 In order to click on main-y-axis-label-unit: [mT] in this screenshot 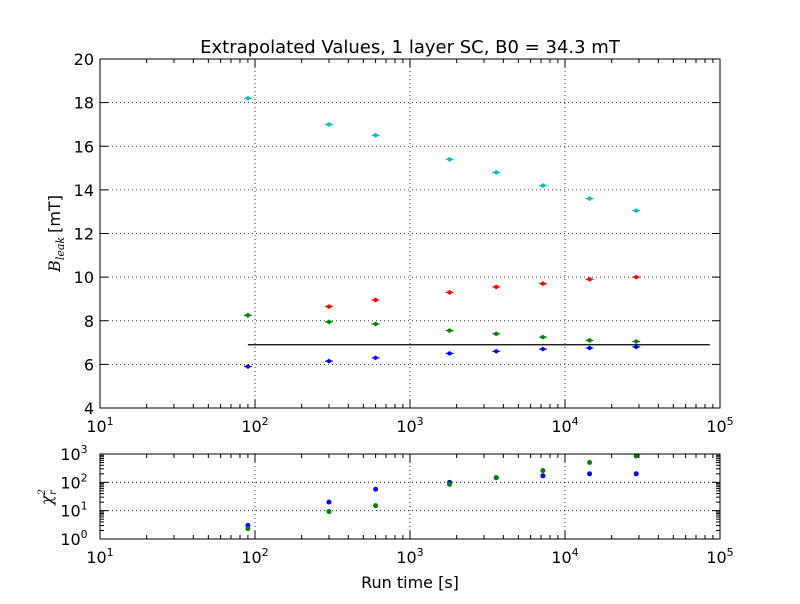, I will do `click(54, 214)`.